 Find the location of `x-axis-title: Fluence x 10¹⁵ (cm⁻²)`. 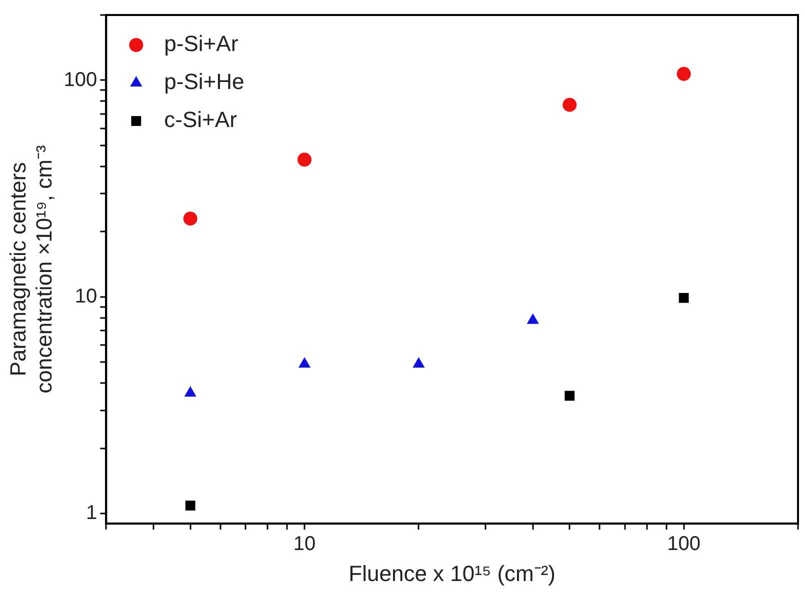

x-axis-title: Fluence x 10¹⁵ (cm⁻²) is located at coordinates (452, 573).